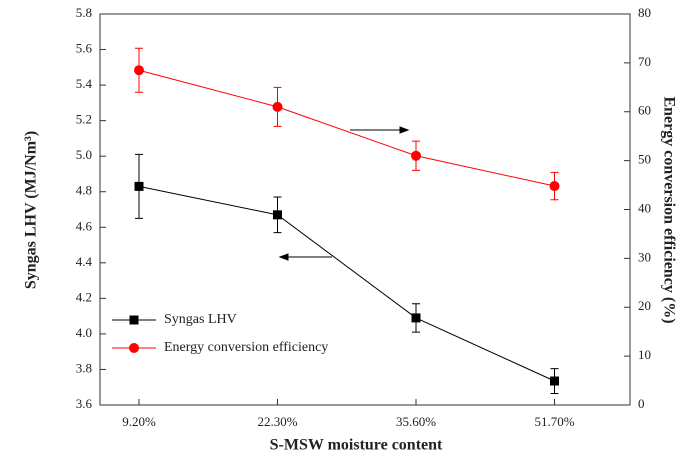 The height and width of the screenshot is (459, 683). Describe the element at coordinates (84, 261) in the screenshot. I see `y-tick-label: 4.4` at that location.